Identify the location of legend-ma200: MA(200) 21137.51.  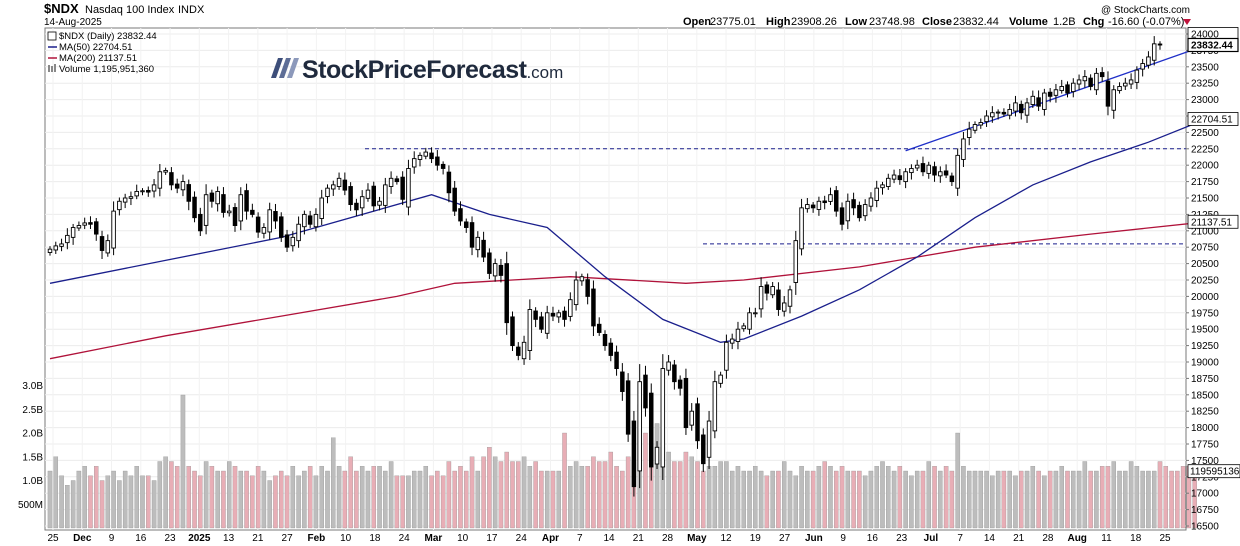
(98, 58).